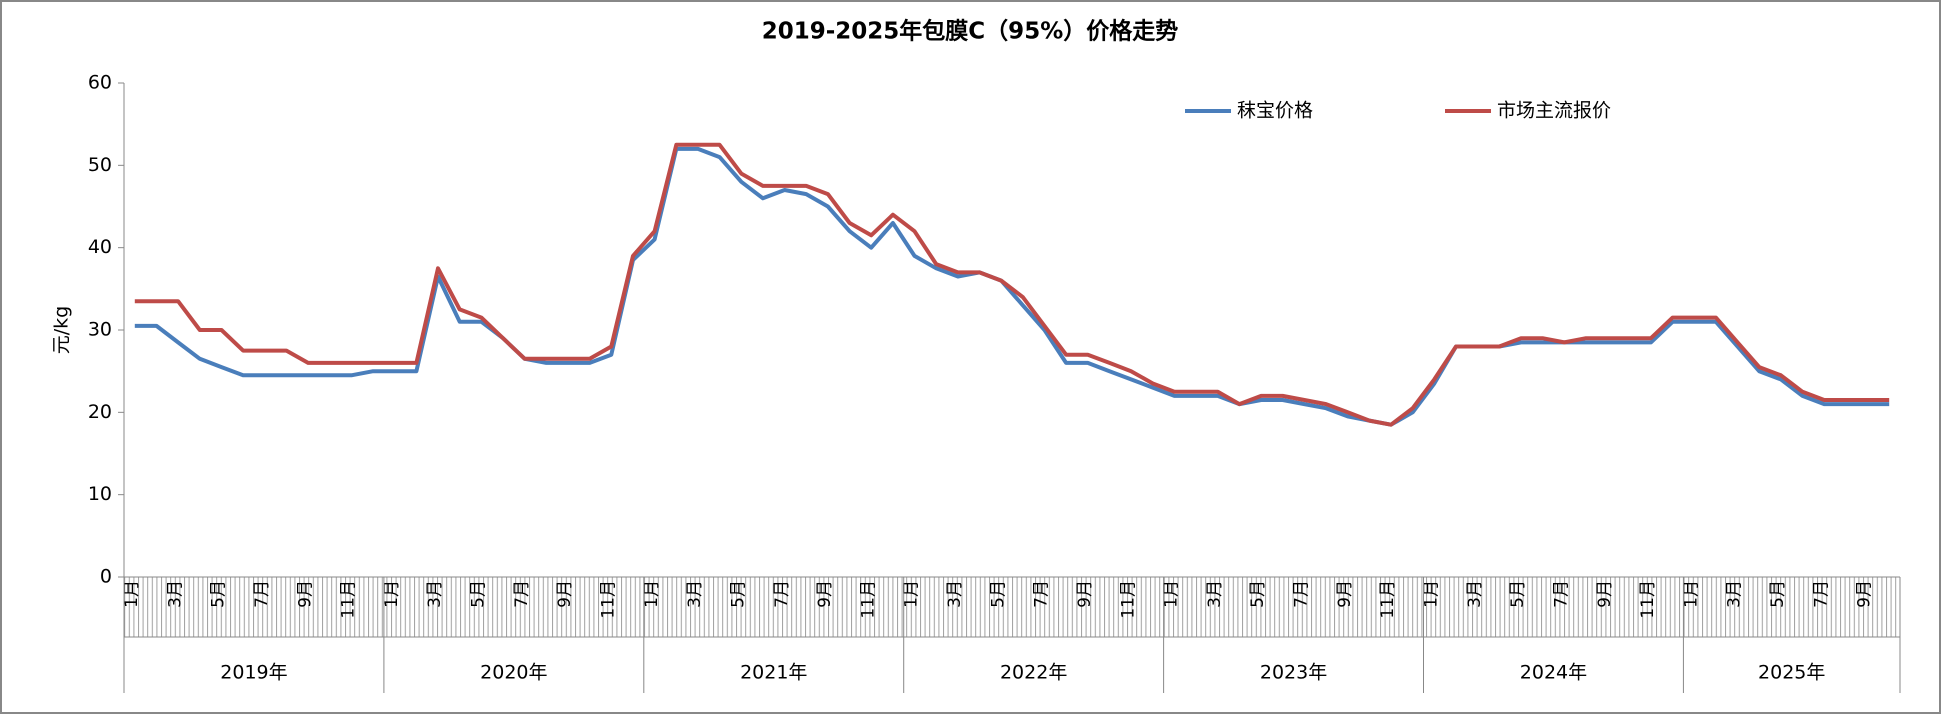 The height and width of the screenshot is (714, 1941). Describe the element at coordinates (100, 330) in the screenshot. I see `y-tick-label: 30` at that location.